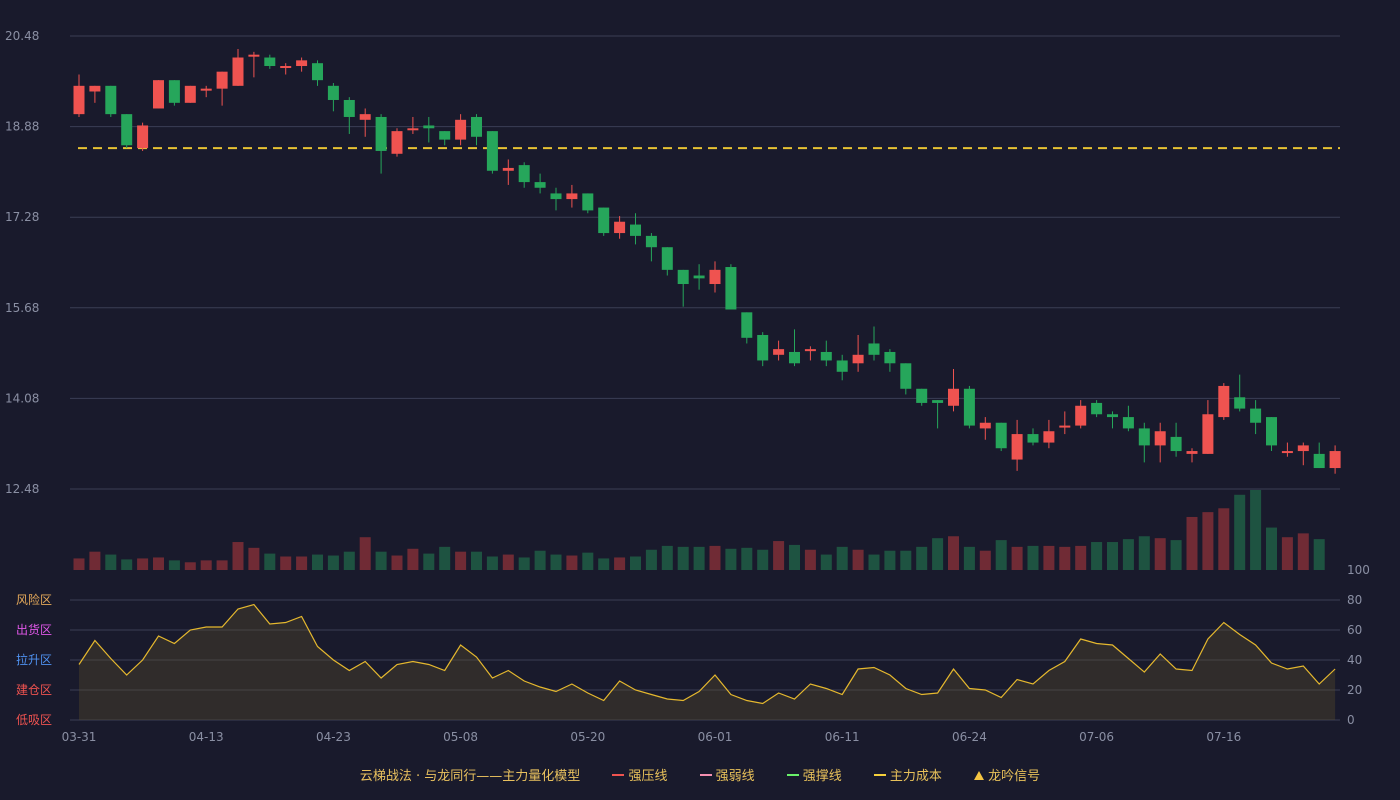 The width and height of the screenshot is (1400, 800). I want to click on legend-swatch-support, so click(792, 774).